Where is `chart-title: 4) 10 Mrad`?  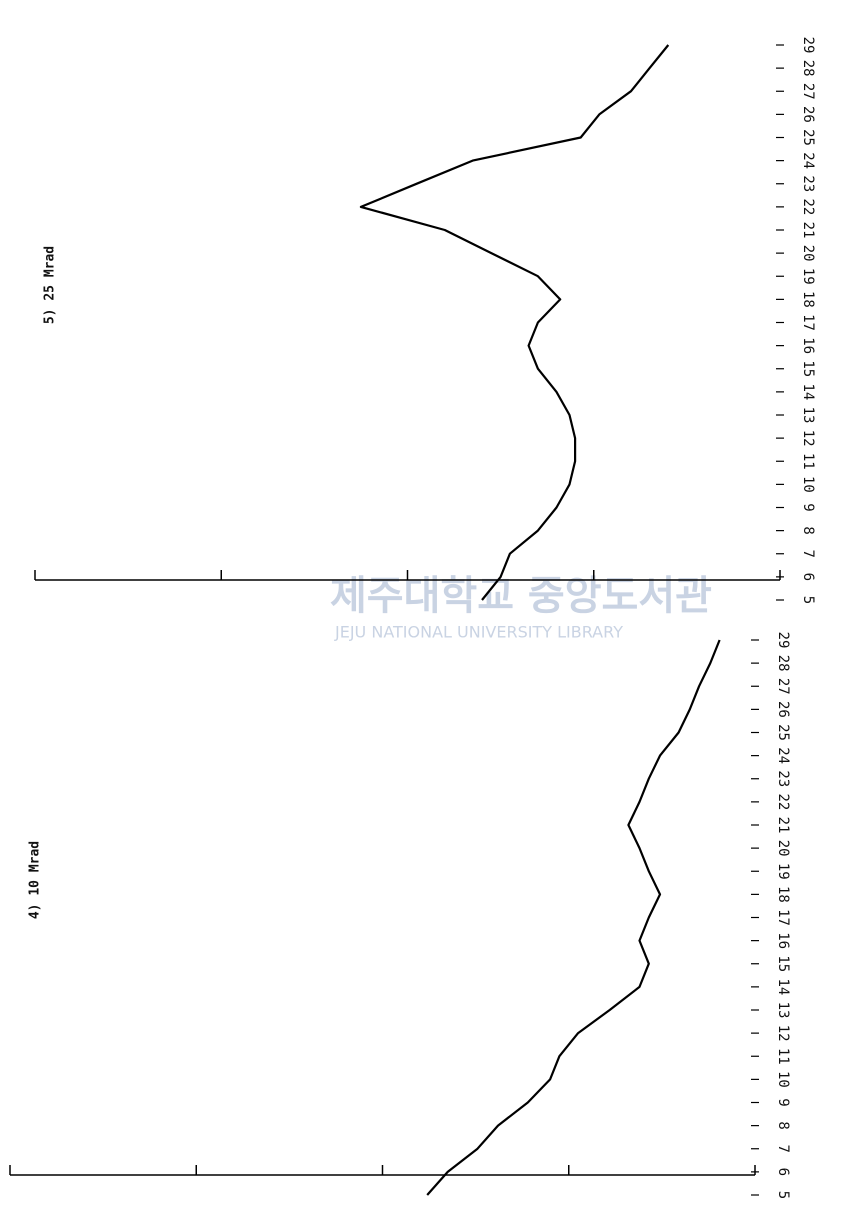
chart-title: 4) 10 Mrad is located at coordinates (35, 880).